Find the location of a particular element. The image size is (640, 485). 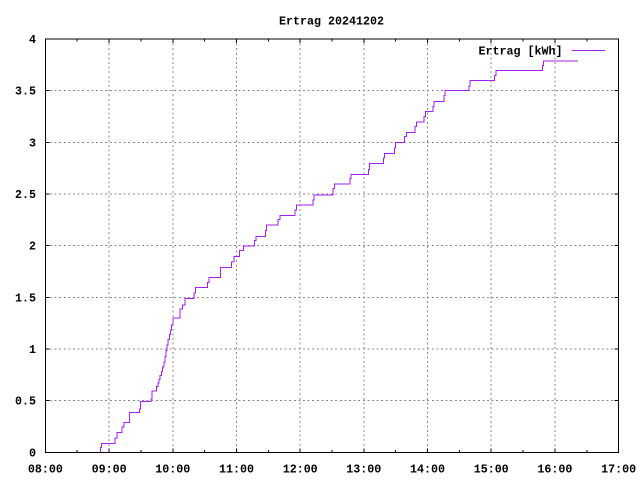

svg-text: 14:00 is located at coordinates (427, 469).